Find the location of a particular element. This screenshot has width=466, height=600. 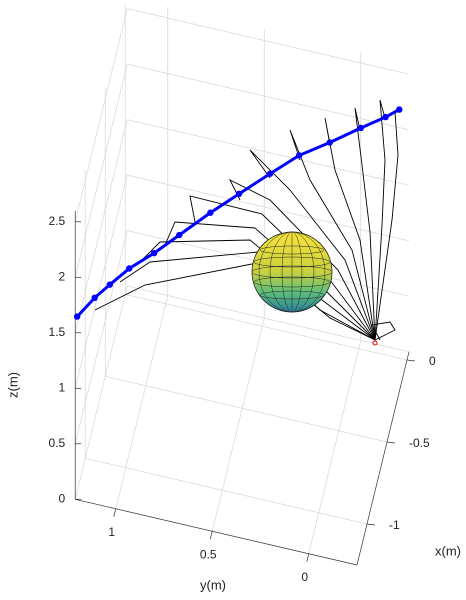

z-axis-title: z(m) is located at coordinates (12, 385).